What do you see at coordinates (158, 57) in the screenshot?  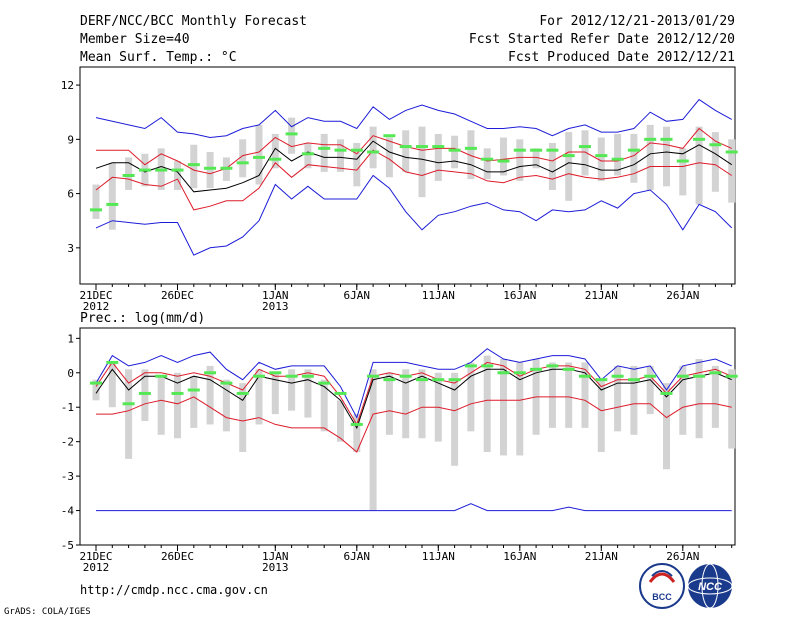 I see `temperature-panel-title: Mean Surf. Temp.: °C` at bounding box center [158, 57].